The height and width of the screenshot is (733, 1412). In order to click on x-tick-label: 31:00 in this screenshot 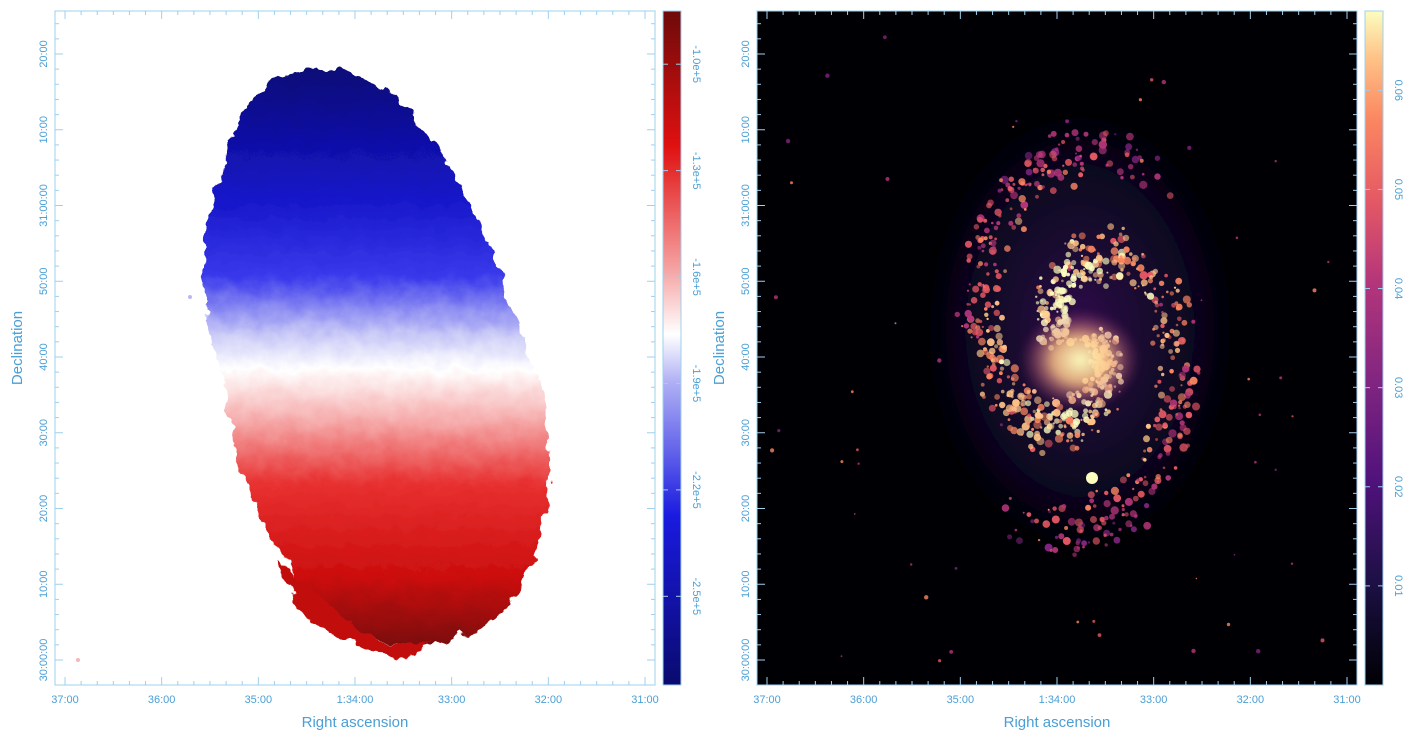, I will do `click(645, 700)`.